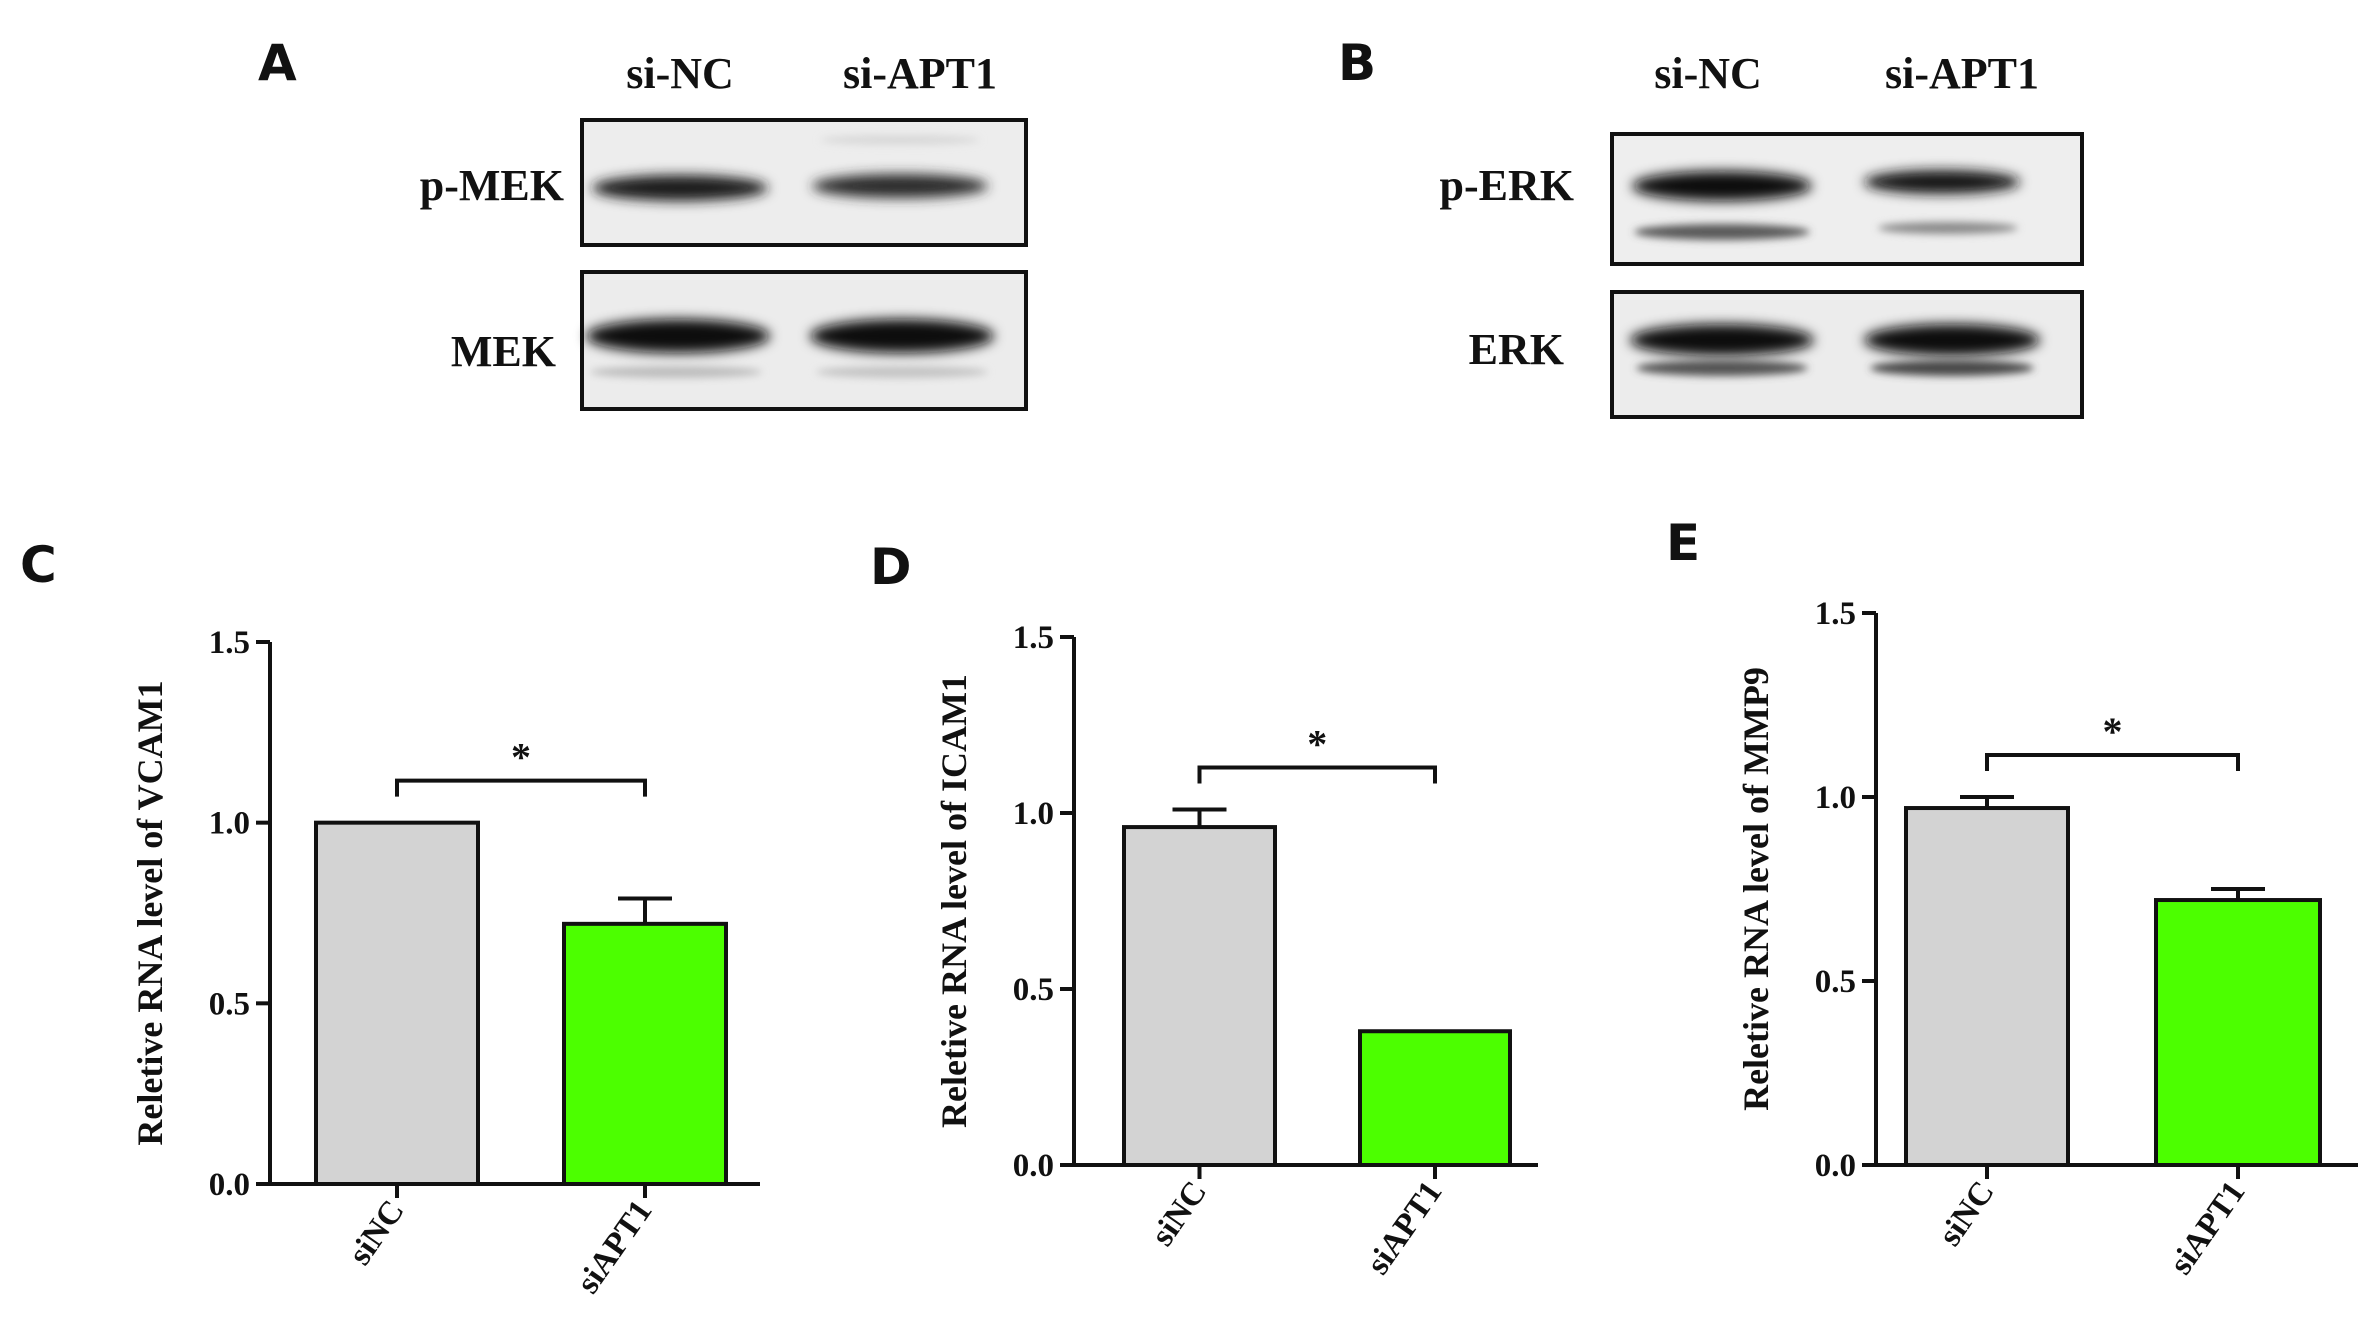 This screenshot has width=2378, height=1340. Describe the element at coordinates (920, 73) in the screenshot. I see `panel-a-lane-label-2: si-APT1` at that location.